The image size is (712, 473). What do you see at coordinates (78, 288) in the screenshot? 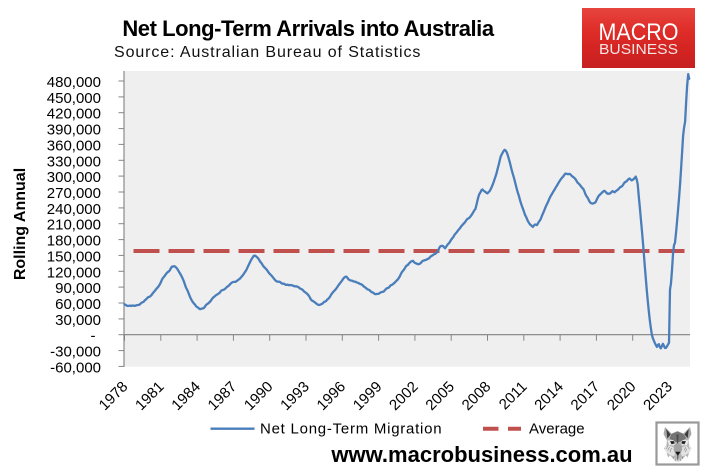
I see `svg-text: 90,000` at bounding box center [78, 288].